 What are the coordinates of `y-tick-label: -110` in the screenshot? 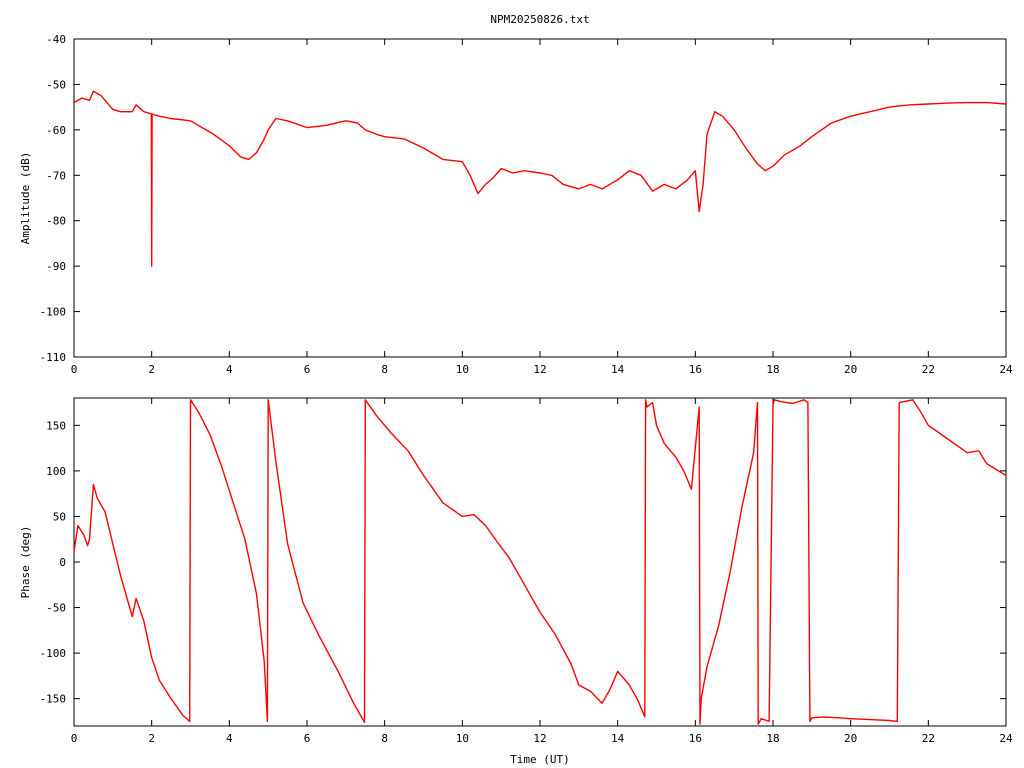 It's located at (53, 357).